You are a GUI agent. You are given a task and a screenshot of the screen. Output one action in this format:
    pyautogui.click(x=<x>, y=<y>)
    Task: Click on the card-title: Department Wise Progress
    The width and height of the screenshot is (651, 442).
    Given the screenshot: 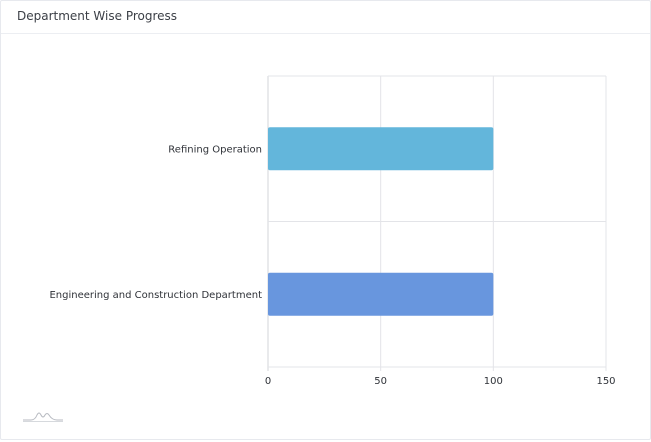 What is the action you would take?
    pyautogui.click(x=97, y=16)
    